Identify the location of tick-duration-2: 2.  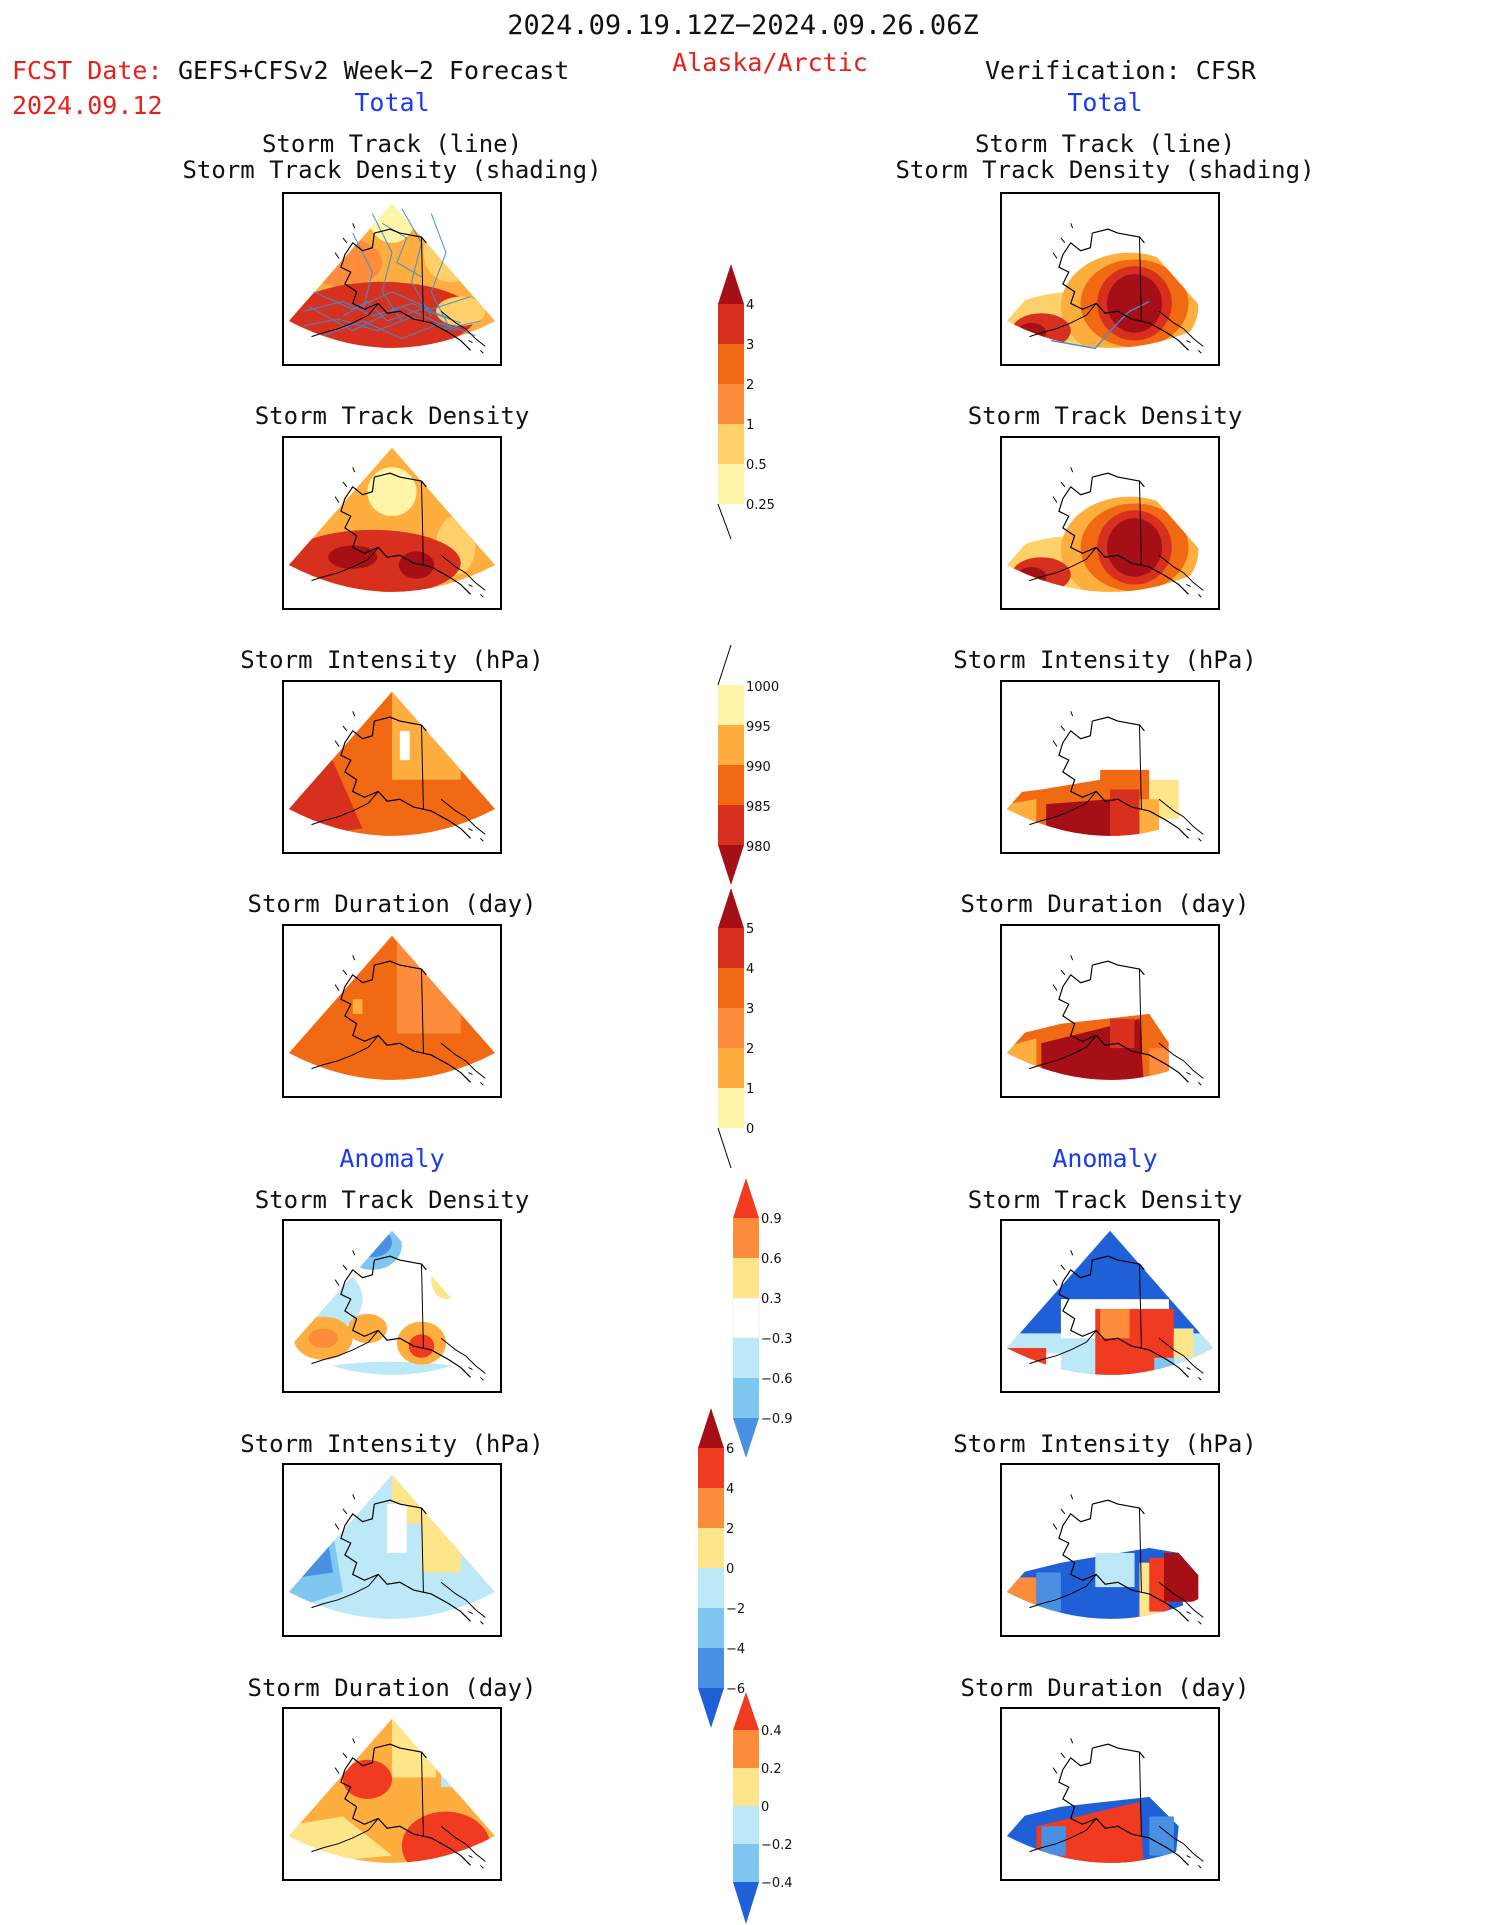
(750, 1049).